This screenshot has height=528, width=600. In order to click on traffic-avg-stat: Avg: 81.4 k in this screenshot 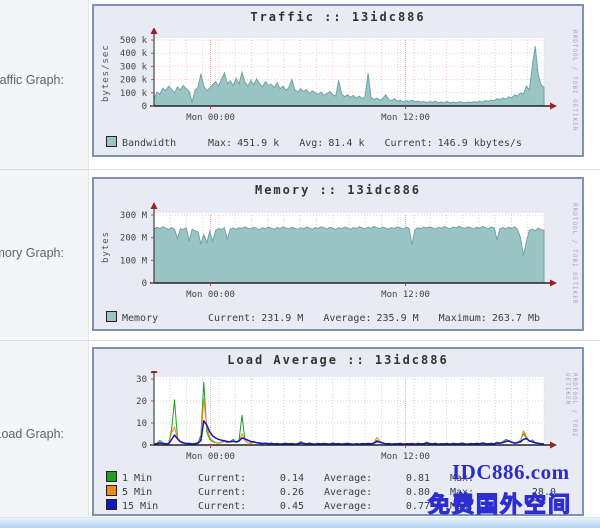, I will do `click(332, 143)`.